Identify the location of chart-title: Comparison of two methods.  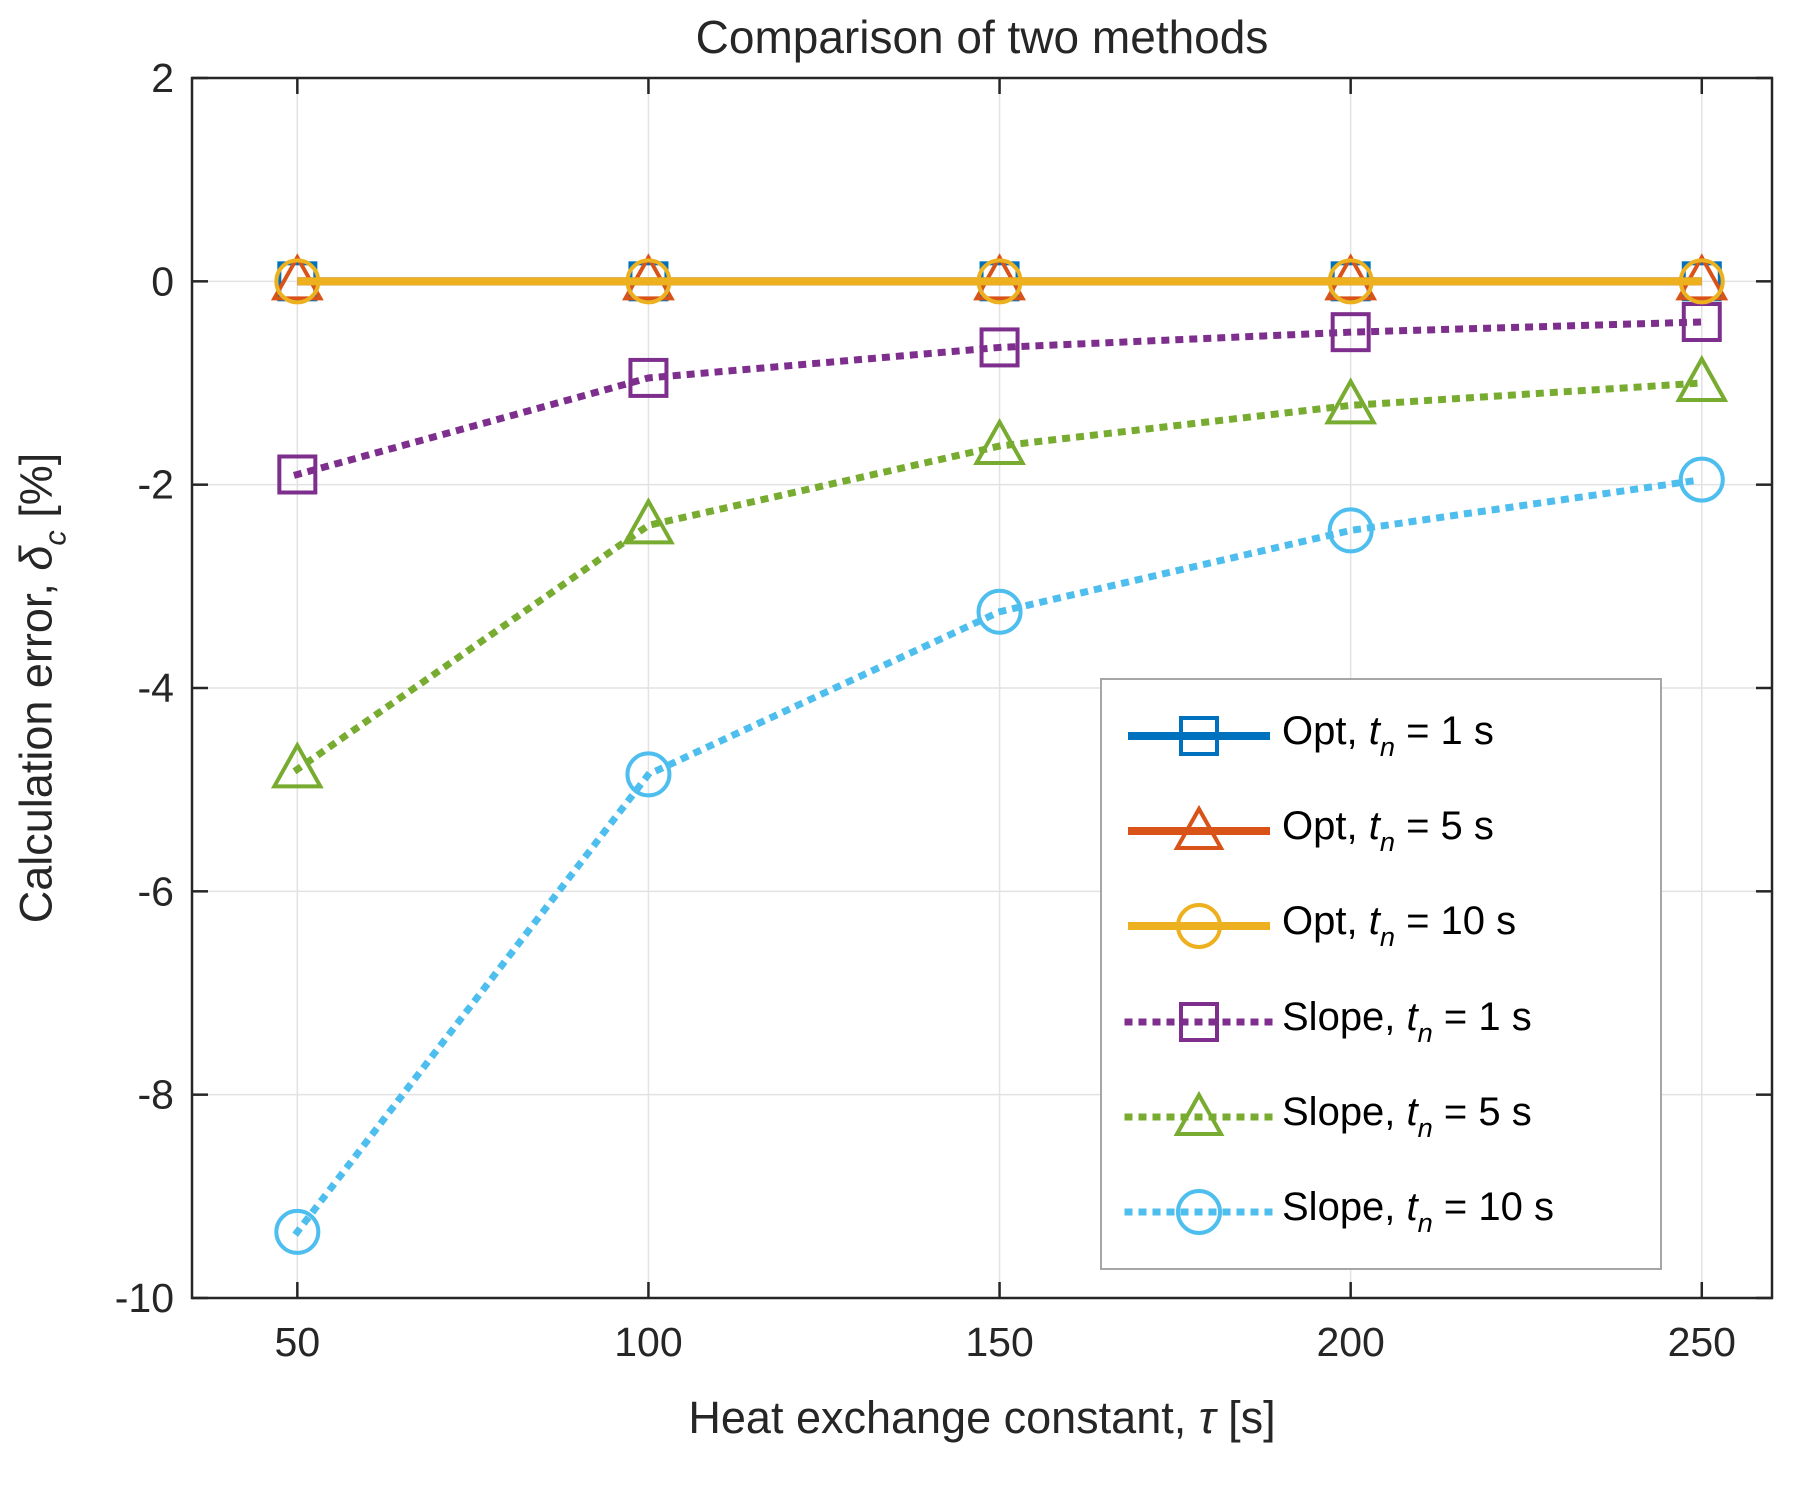
(982, 37).